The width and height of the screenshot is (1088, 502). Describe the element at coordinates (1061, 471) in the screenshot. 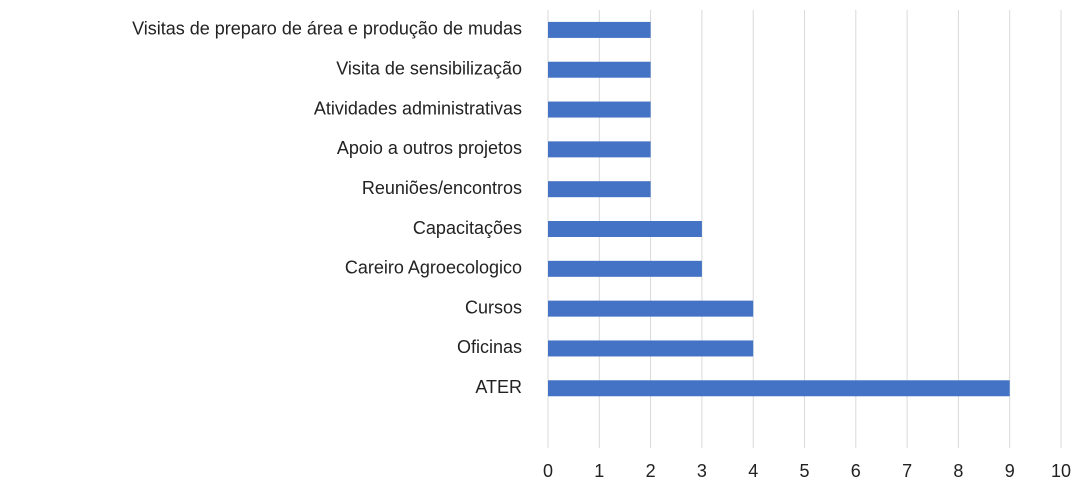

I see `x-tick-label: 10` at that location.